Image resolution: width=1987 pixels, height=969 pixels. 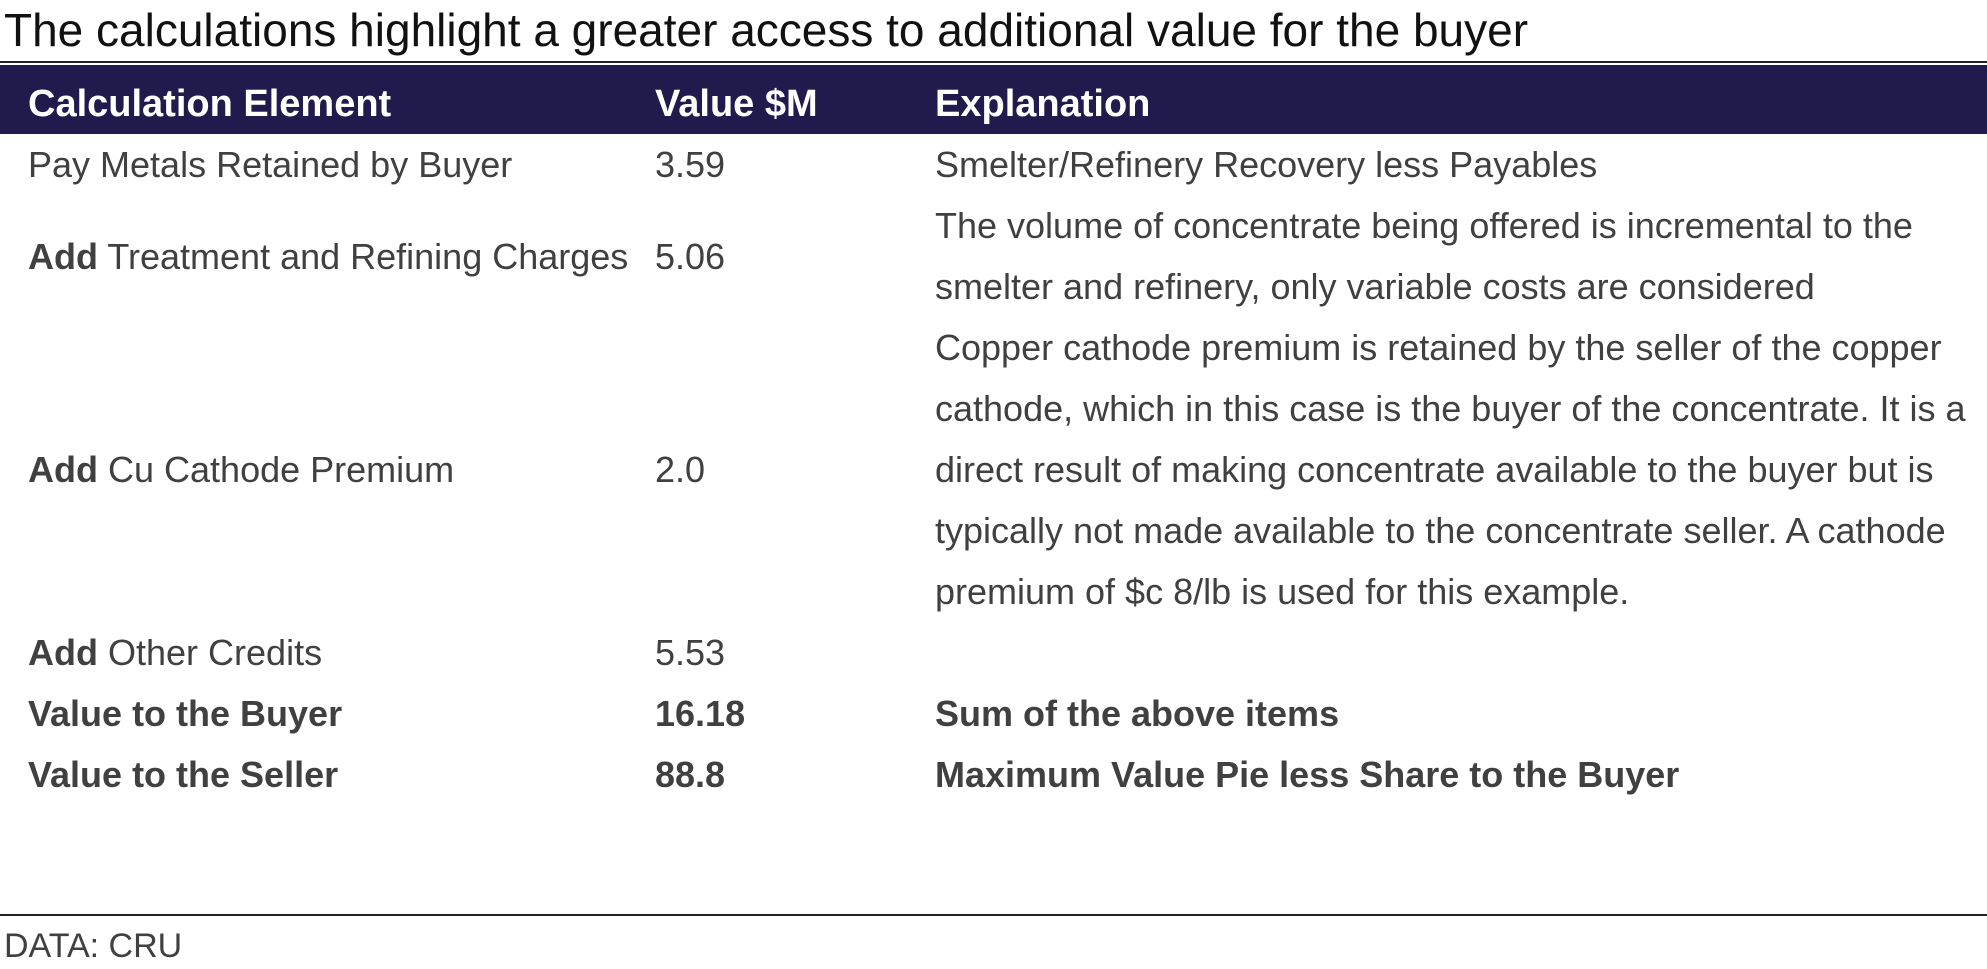 I want to click on calculation-element-cell: Pay Metals Retained by Buyer, so click(x=327, y=164).